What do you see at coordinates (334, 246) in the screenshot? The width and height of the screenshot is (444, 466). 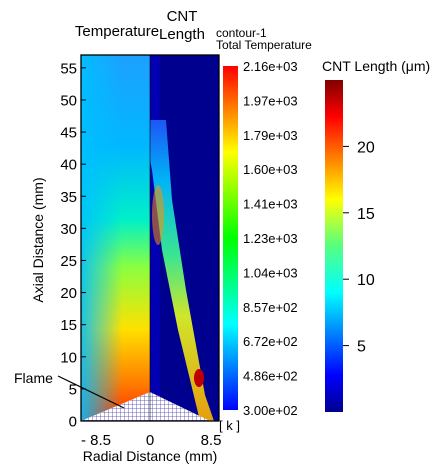 I see `cnt-length-colorbar` at bounding box center [334, 246].